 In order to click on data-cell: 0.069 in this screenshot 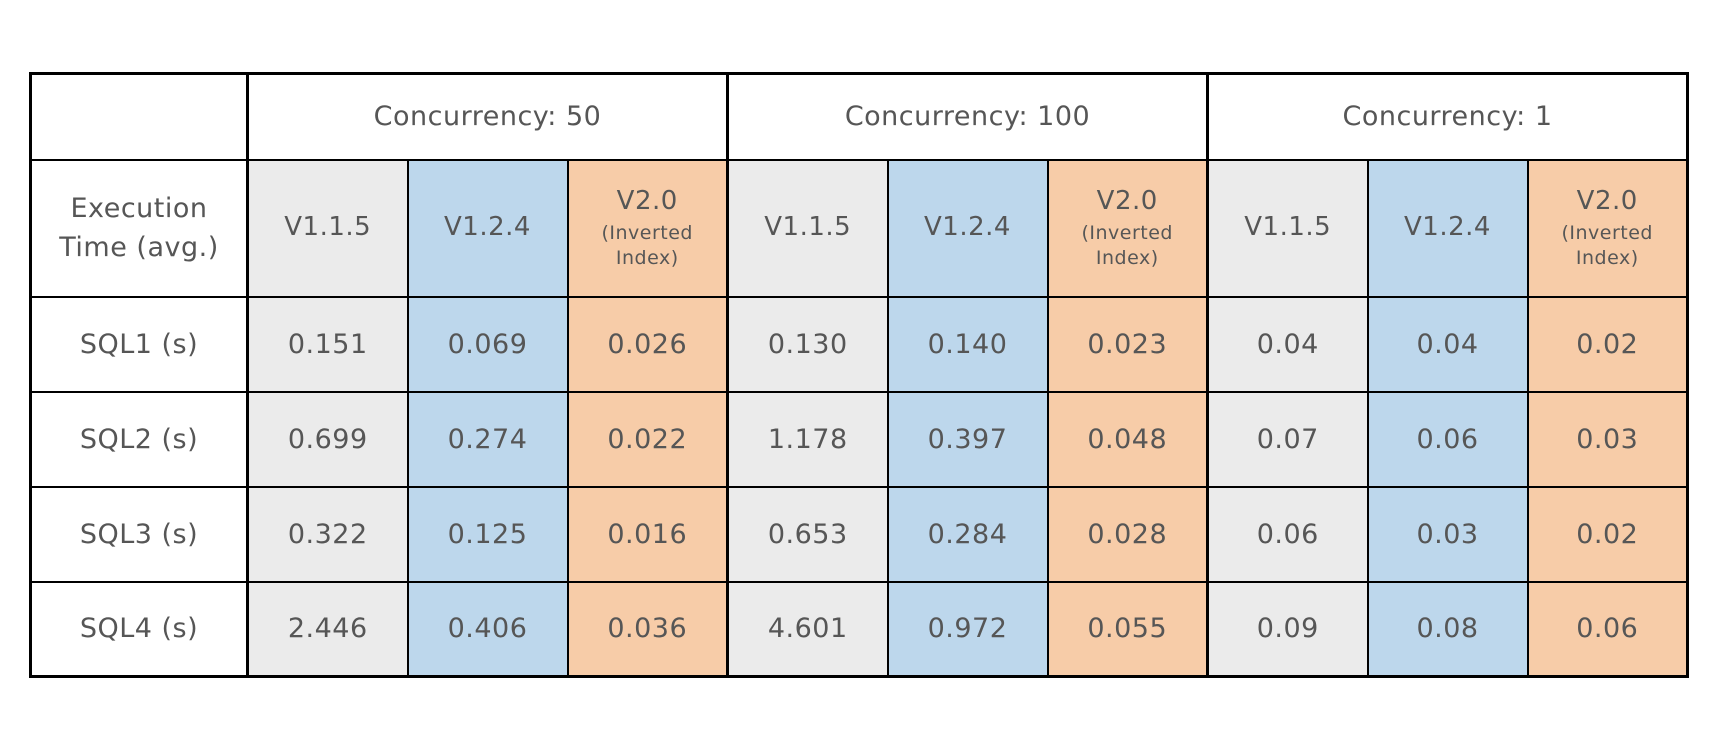, I will do `click(487, 344)`.